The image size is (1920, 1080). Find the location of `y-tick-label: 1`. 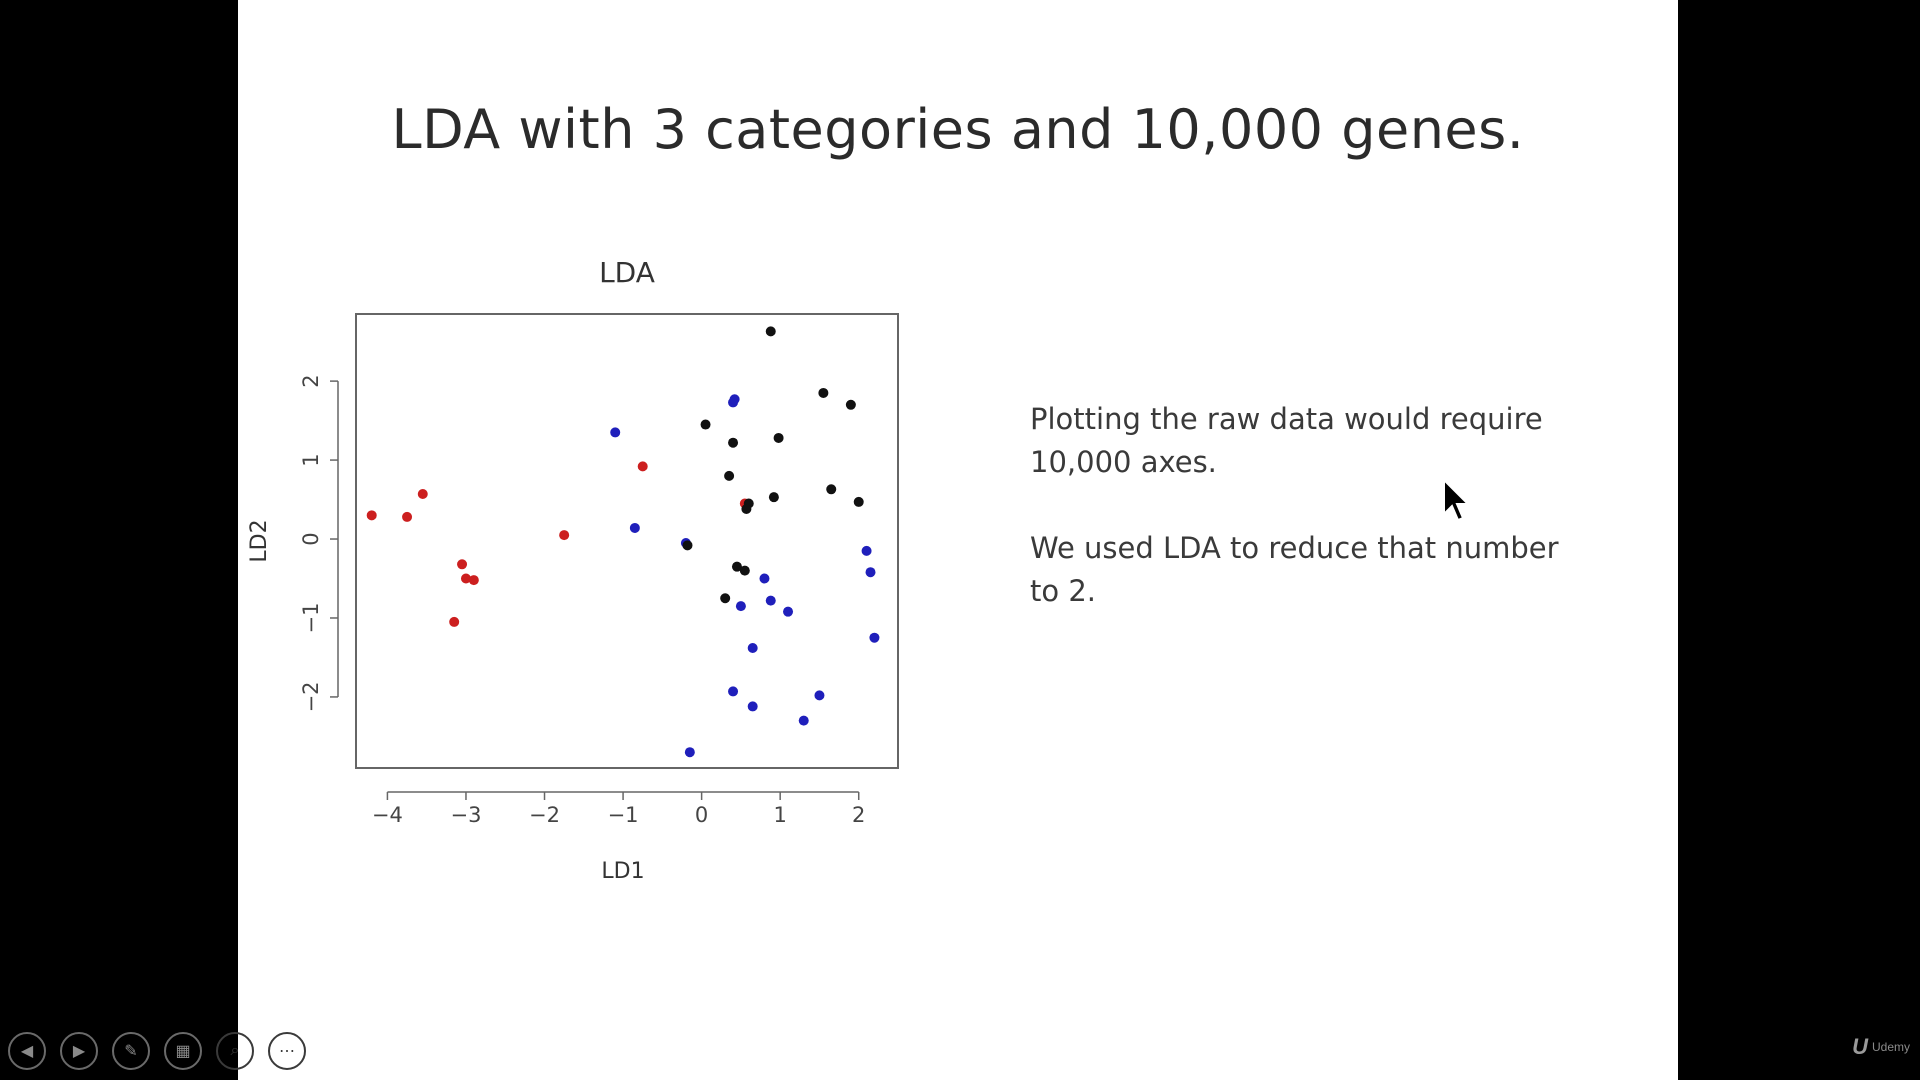

y-tick-label: 1 is located at coordinates (311, 459).